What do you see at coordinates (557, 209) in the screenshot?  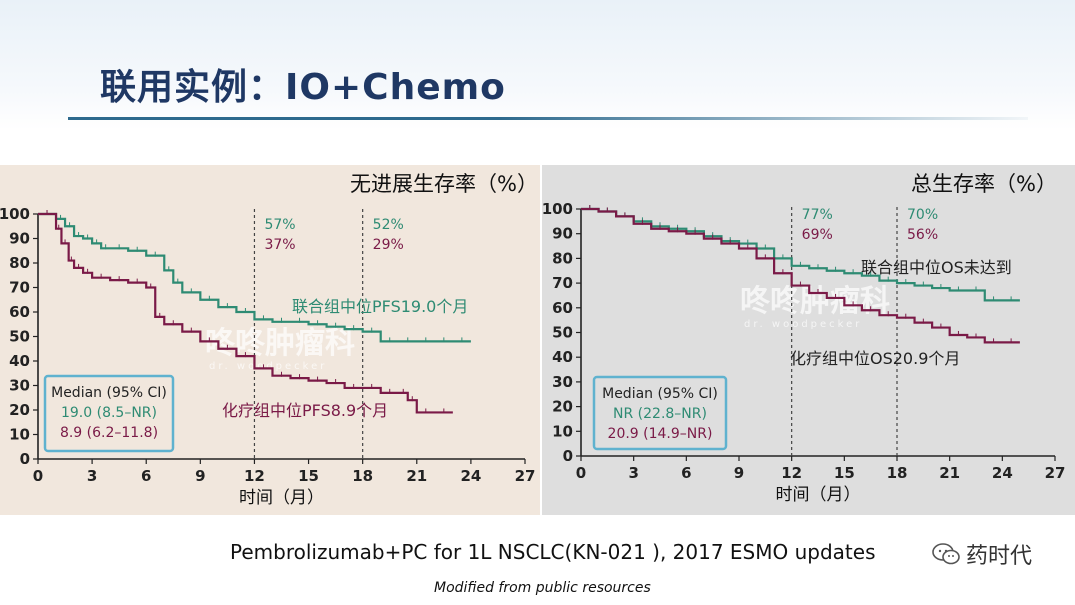 I see `os-y-tick-label: 100` at bounding box center [557, 209].